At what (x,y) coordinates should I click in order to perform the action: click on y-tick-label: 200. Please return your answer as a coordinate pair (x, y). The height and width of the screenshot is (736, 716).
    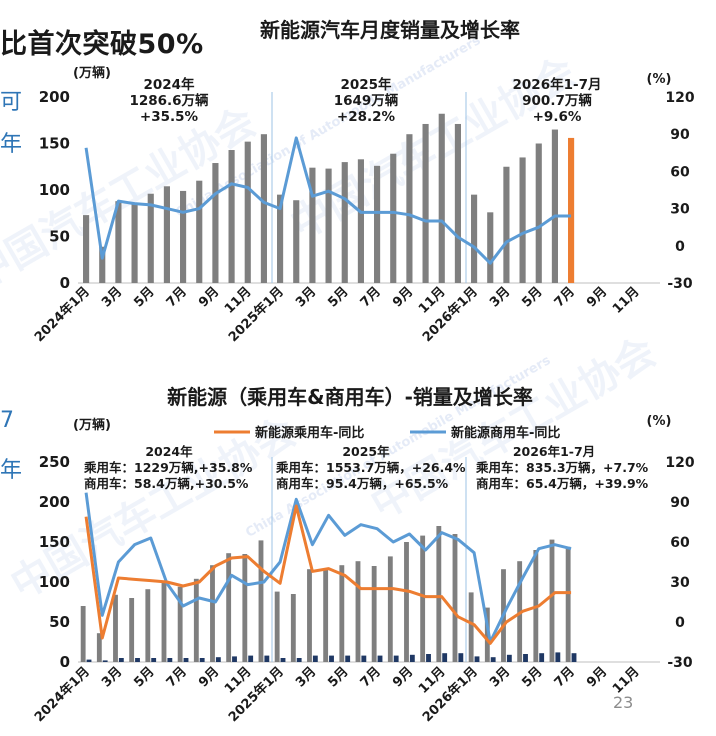
    Looking at the image, I should click on (54, 502).